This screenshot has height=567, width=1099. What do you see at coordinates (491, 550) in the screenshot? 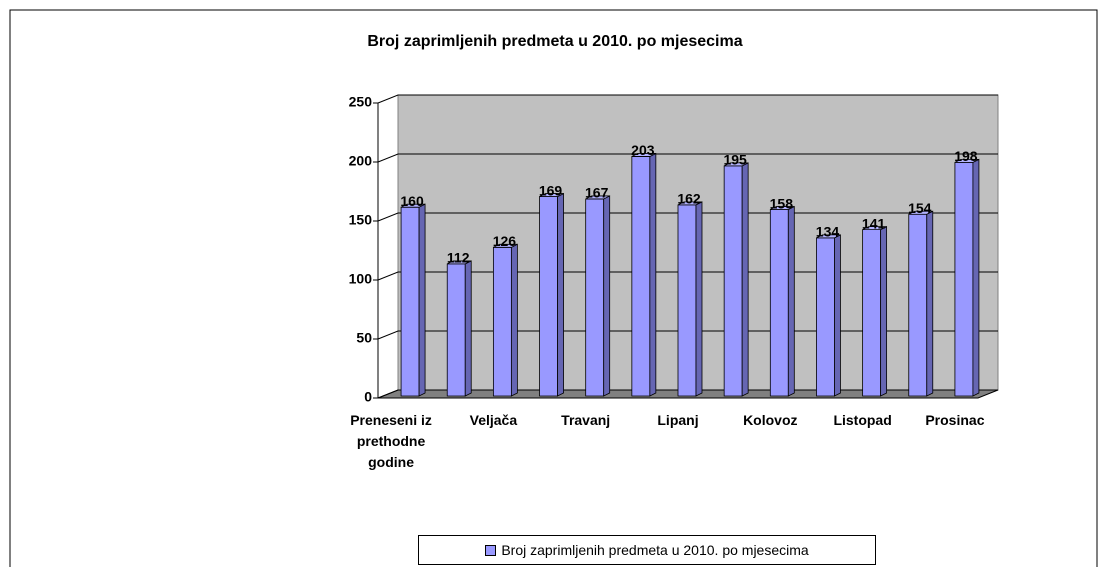
I see `legend-swatch` at bounding box center [491, 550].